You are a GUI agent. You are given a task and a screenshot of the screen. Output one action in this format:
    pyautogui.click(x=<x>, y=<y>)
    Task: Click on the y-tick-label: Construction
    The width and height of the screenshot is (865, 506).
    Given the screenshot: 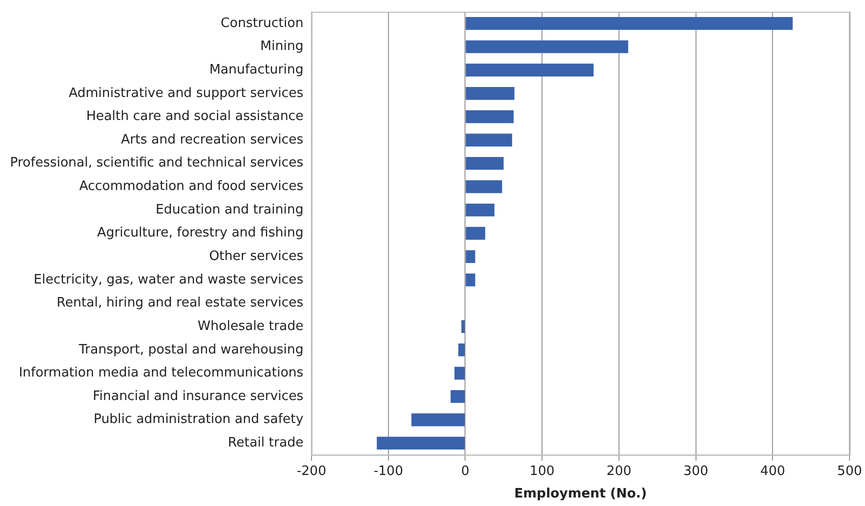 What is the action you would take?
    pyautogui.click(x=262, y=23)
    